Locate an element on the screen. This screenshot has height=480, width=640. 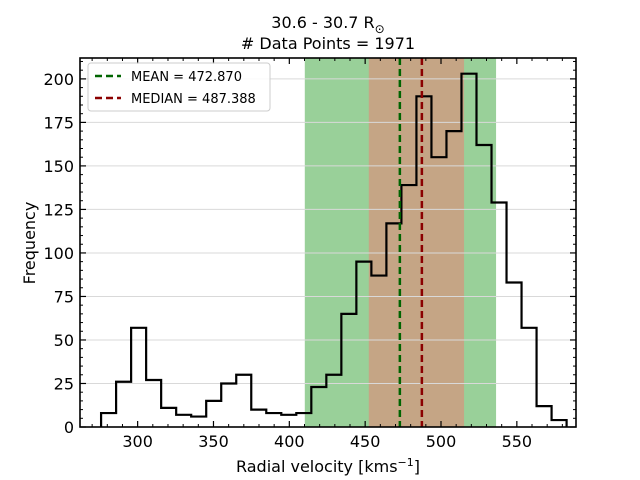
y-tick-label: 0 is located at coordinates (69, 427).